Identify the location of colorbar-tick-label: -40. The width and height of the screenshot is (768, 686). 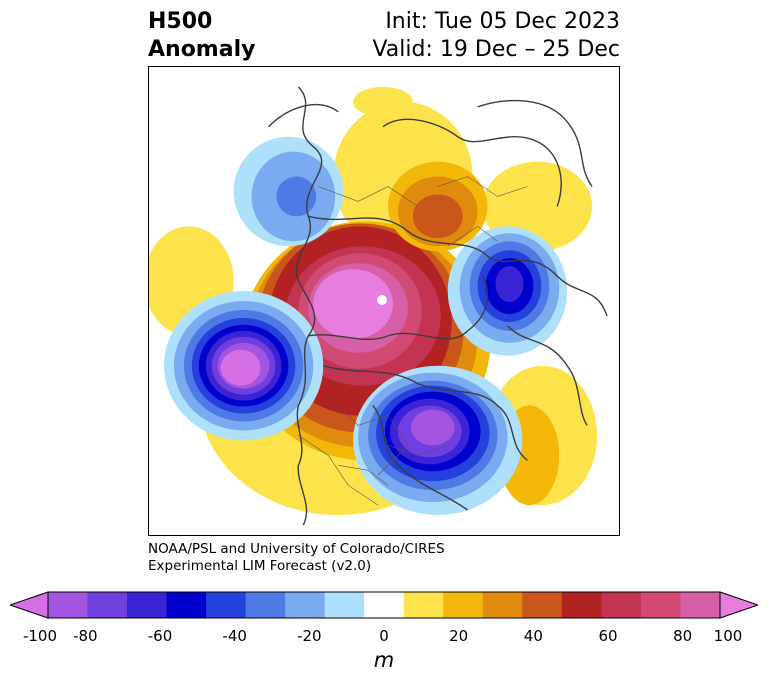
(234, 636).